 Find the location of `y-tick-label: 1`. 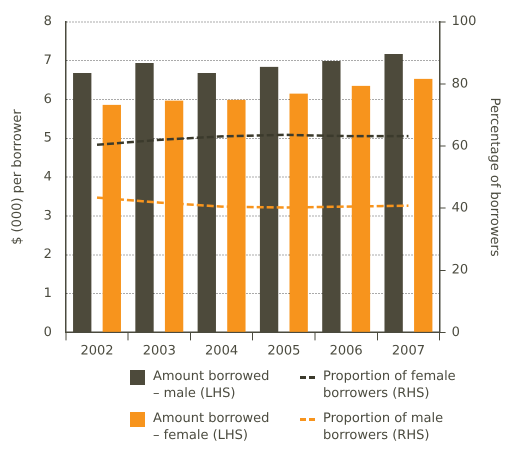

y-tick-label: 1 is located at coordinates (48, 293).